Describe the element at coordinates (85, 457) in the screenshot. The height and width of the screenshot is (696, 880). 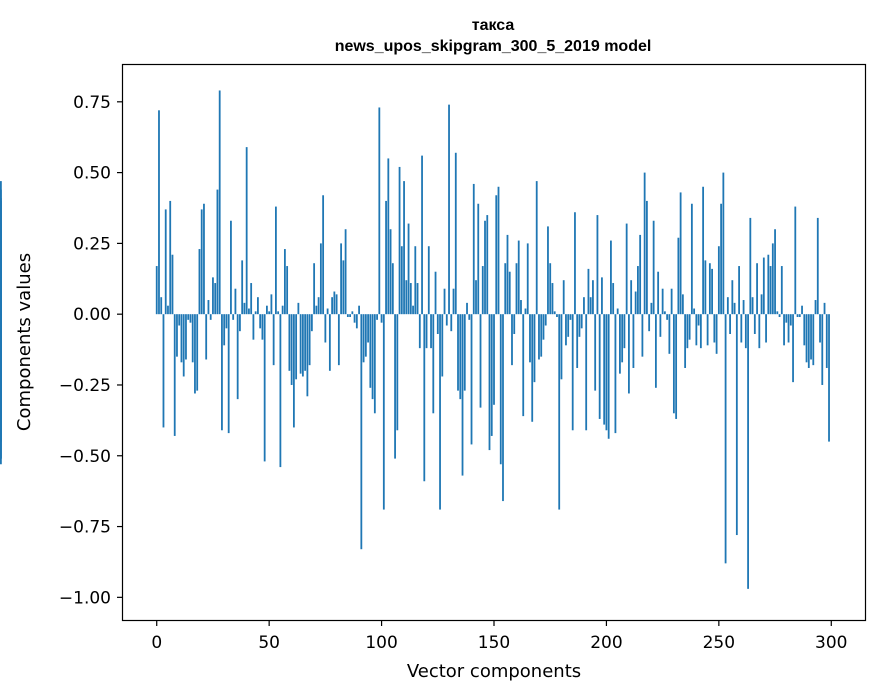
I see `y-tick-label: −0.50` at that location.